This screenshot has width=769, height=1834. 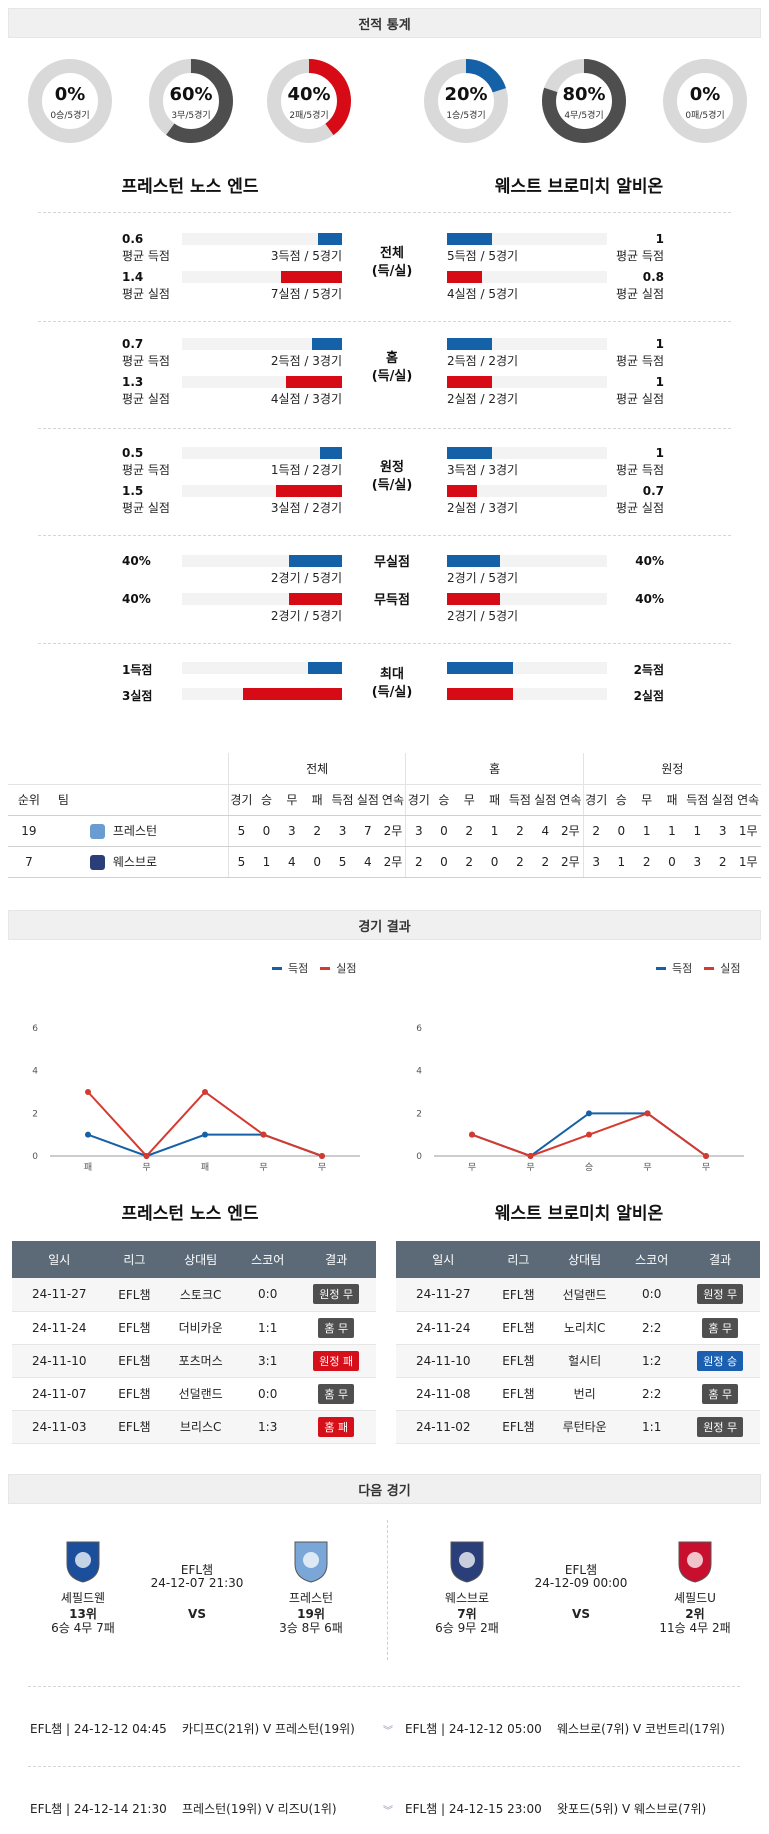 I want to click on away-stat-label: 평균 득점, so click(x=640, y=256).